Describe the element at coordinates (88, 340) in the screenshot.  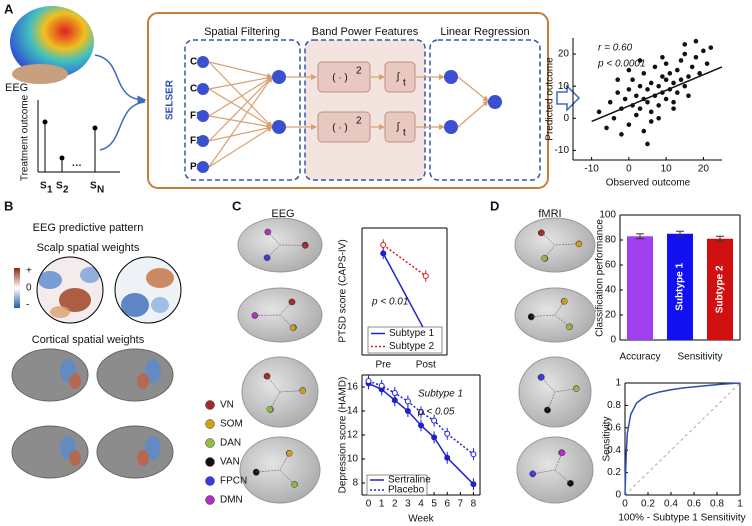
I see `subtitle: Cortical spatial weights` at that location.